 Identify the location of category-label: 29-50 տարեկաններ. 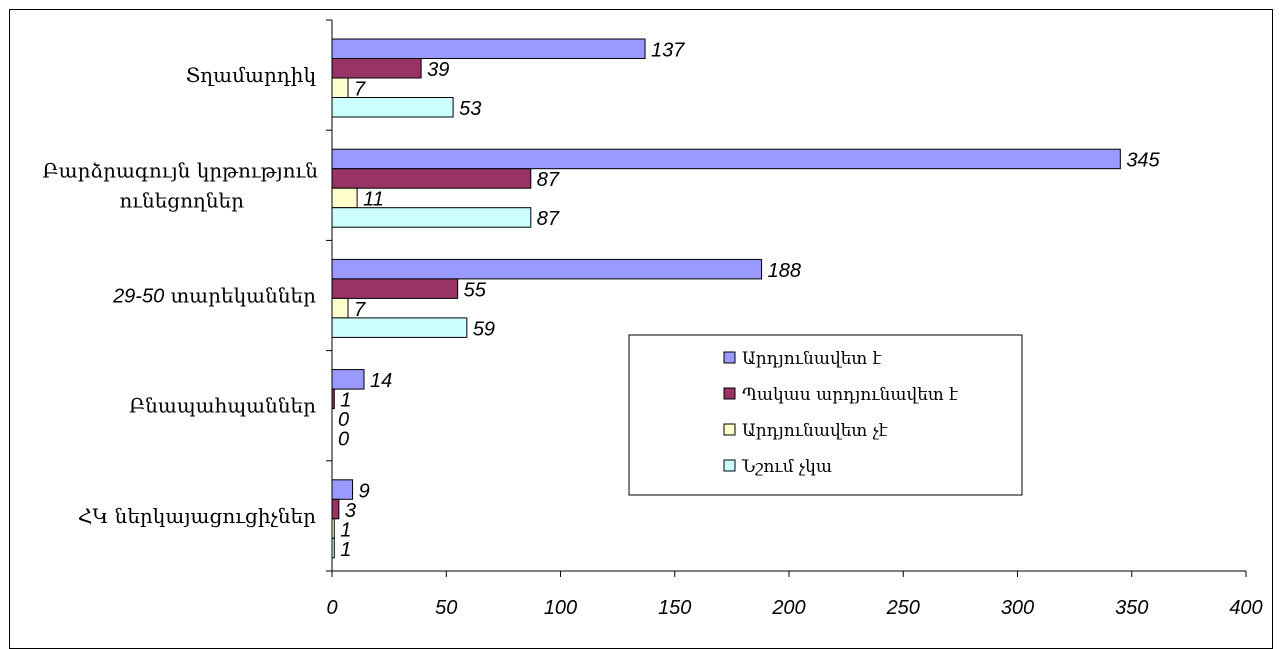
(214, 296).